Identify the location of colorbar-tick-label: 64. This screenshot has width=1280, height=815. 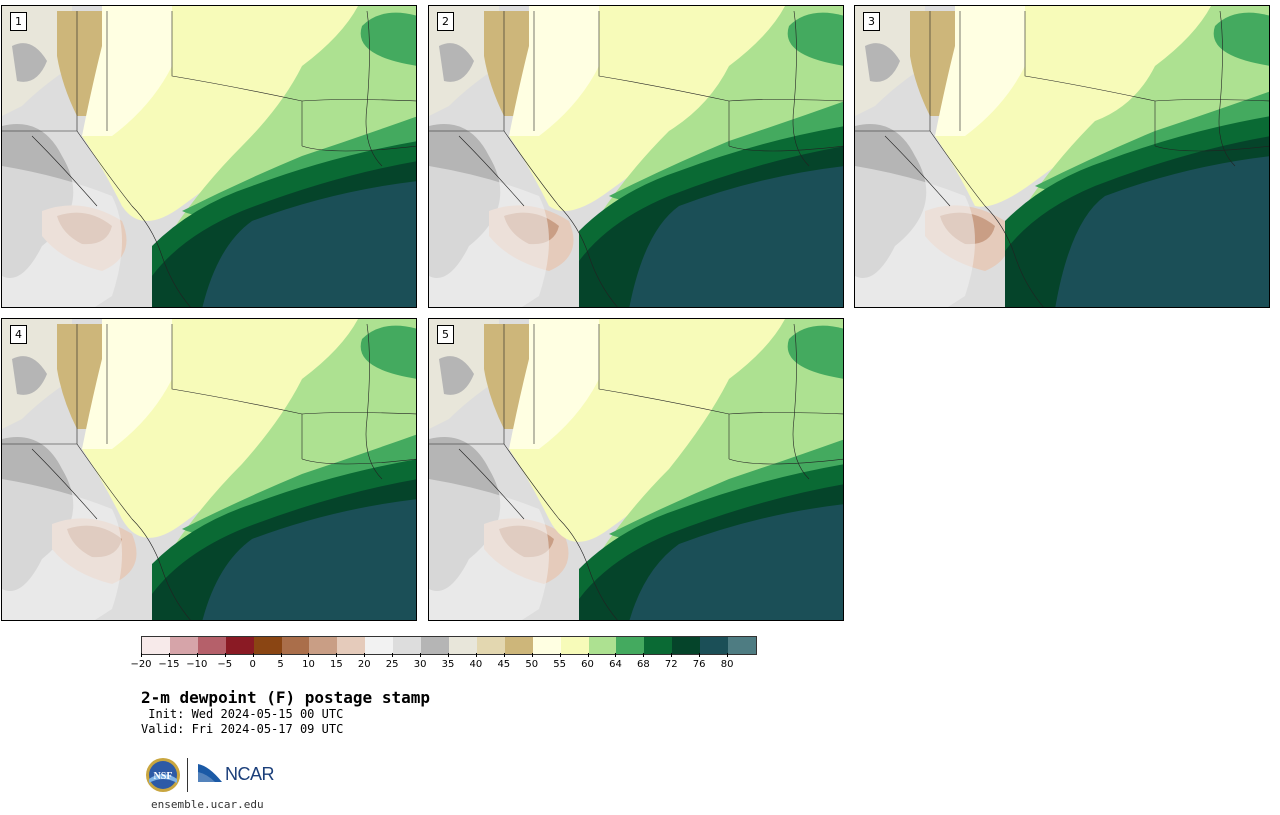
(615, 664).